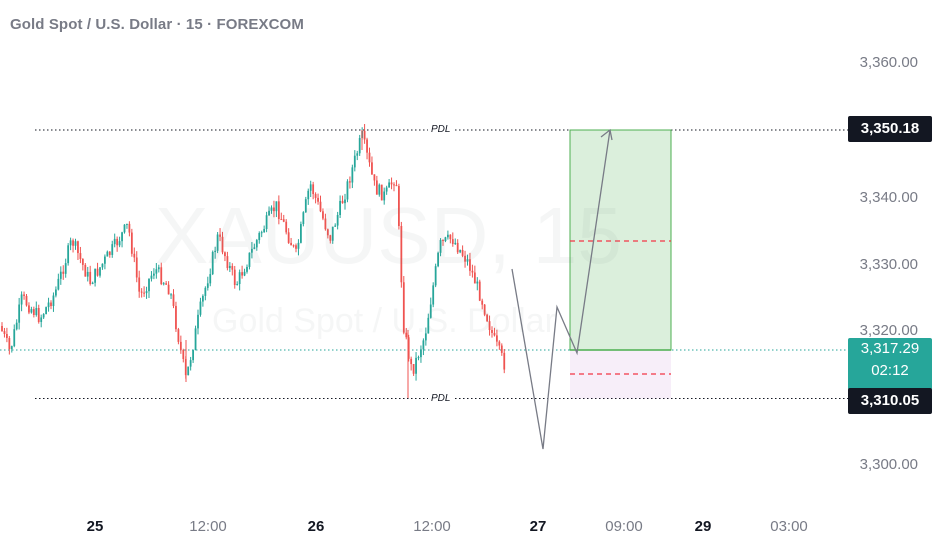  I want to click on time-tick: 26, so click(316, 526).